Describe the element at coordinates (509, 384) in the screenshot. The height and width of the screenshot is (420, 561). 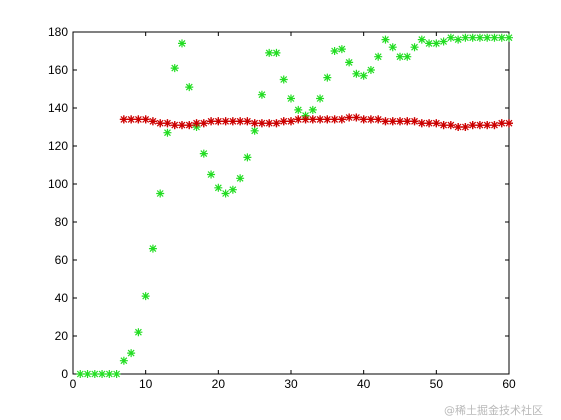
I see `x-tick-label: 60` at that location.